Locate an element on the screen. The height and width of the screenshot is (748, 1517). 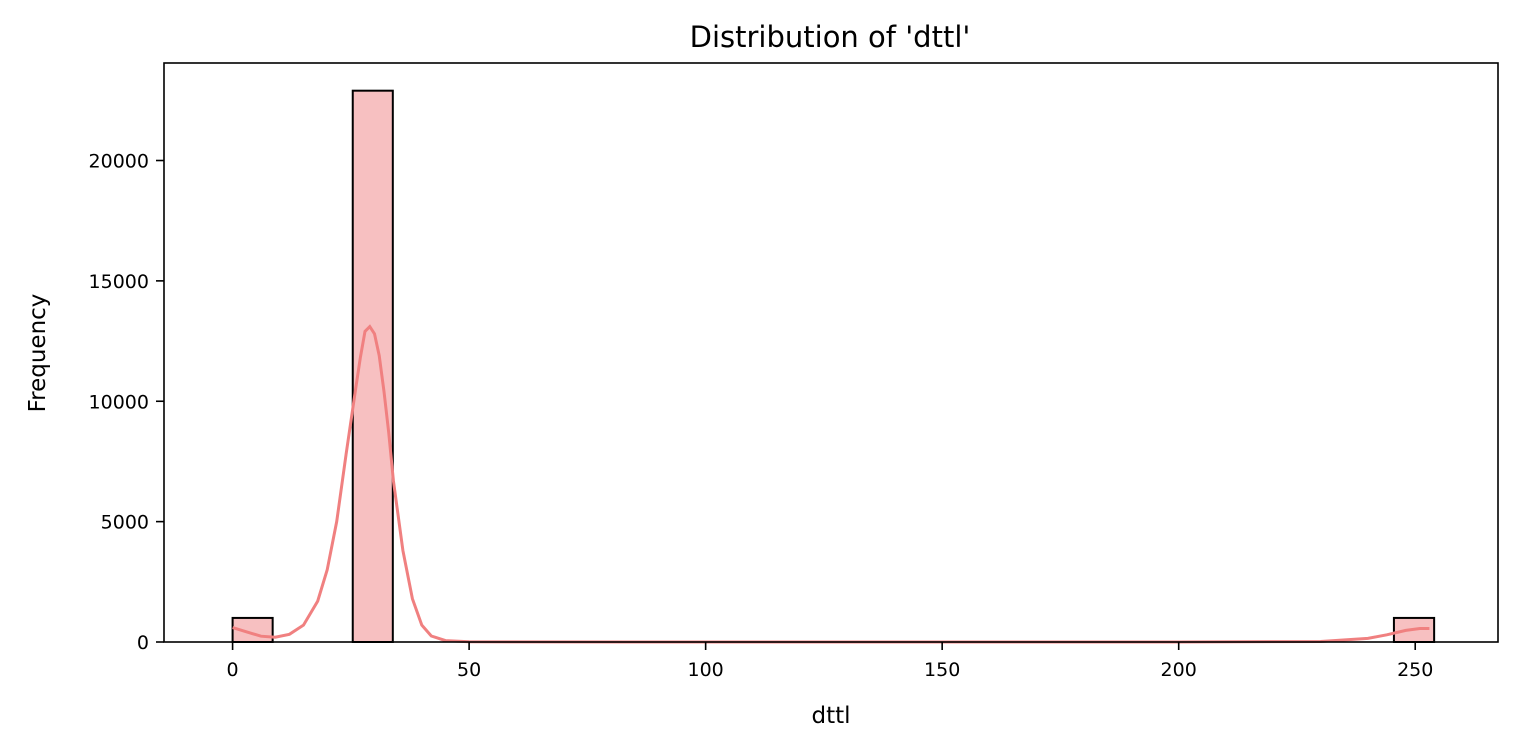
y-tick-label: 15000 is located at coordinates (119, 282).